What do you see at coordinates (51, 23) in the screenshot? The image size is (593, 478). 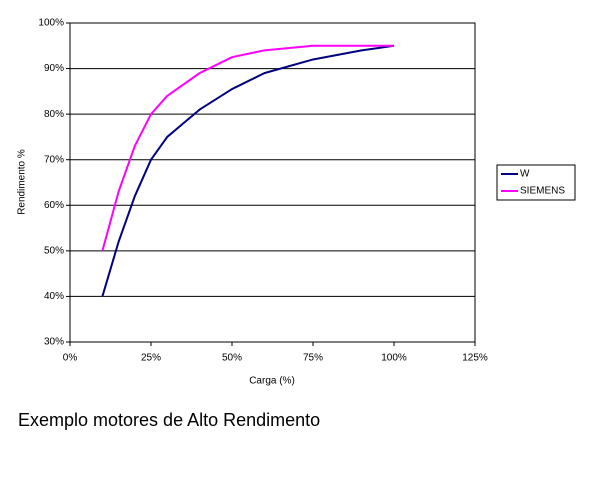 I see `y-tick-label: 100%` at bounding box center [51, 23].